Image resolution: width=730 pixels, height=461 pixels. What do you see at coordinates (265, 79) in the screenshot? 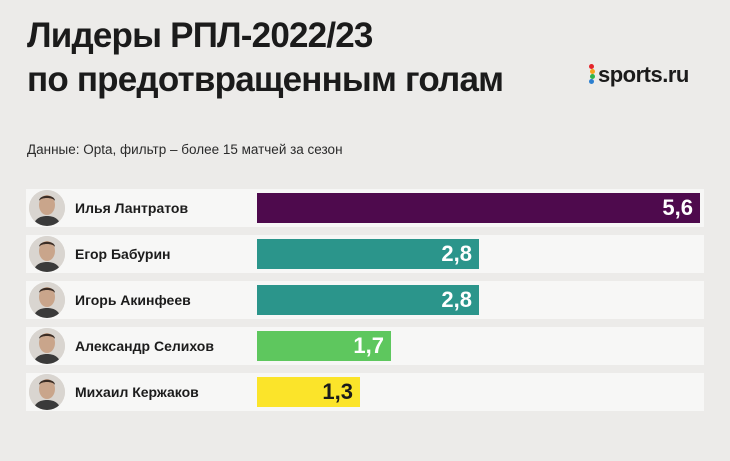
I see `chart-title-line-2: по предотвращенным голам` at bounding box center [265, 79].